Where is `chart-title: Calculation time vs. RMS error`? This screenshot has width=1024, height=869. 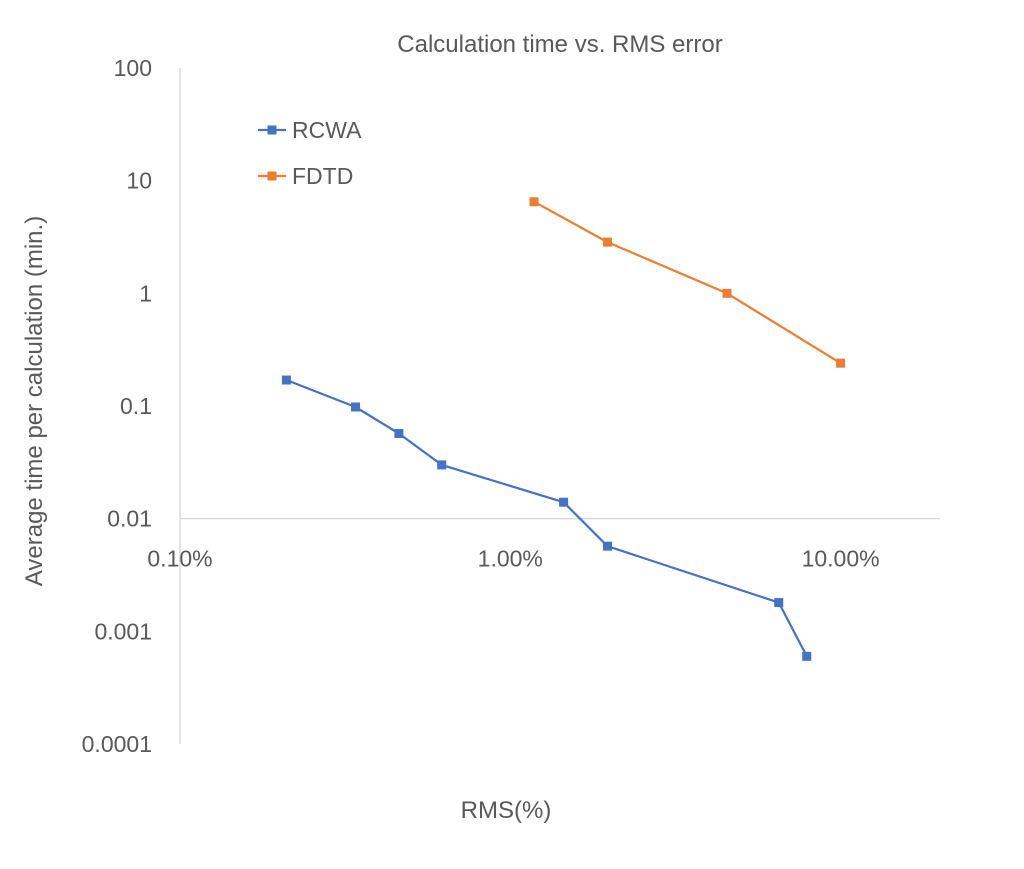
chart-title: Calculation time vs. RMS error is located at coordinates (559, 44).